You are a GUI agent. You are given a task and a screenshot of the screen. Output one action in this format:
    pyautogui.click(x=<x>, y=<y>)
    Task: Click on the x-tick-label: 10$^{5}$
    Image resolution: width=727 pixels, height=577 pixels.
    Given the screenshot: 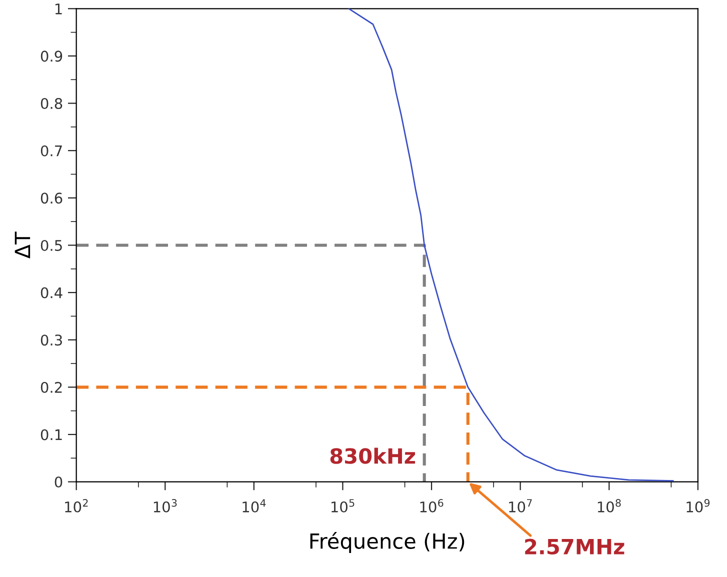 What is the action you would take?
    pyautogui.click(x=342, y=505)
    